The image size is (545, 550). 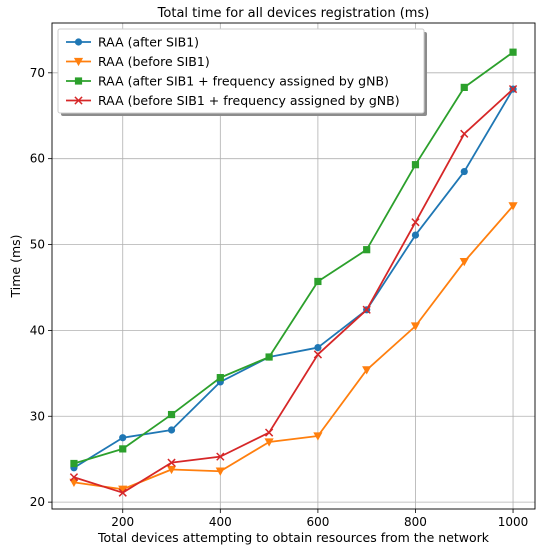 What do you see at coordinates (15, 266) in the screenshot?
I see `y-axis-label: Time (ms)` at bounding box center [15, 266].